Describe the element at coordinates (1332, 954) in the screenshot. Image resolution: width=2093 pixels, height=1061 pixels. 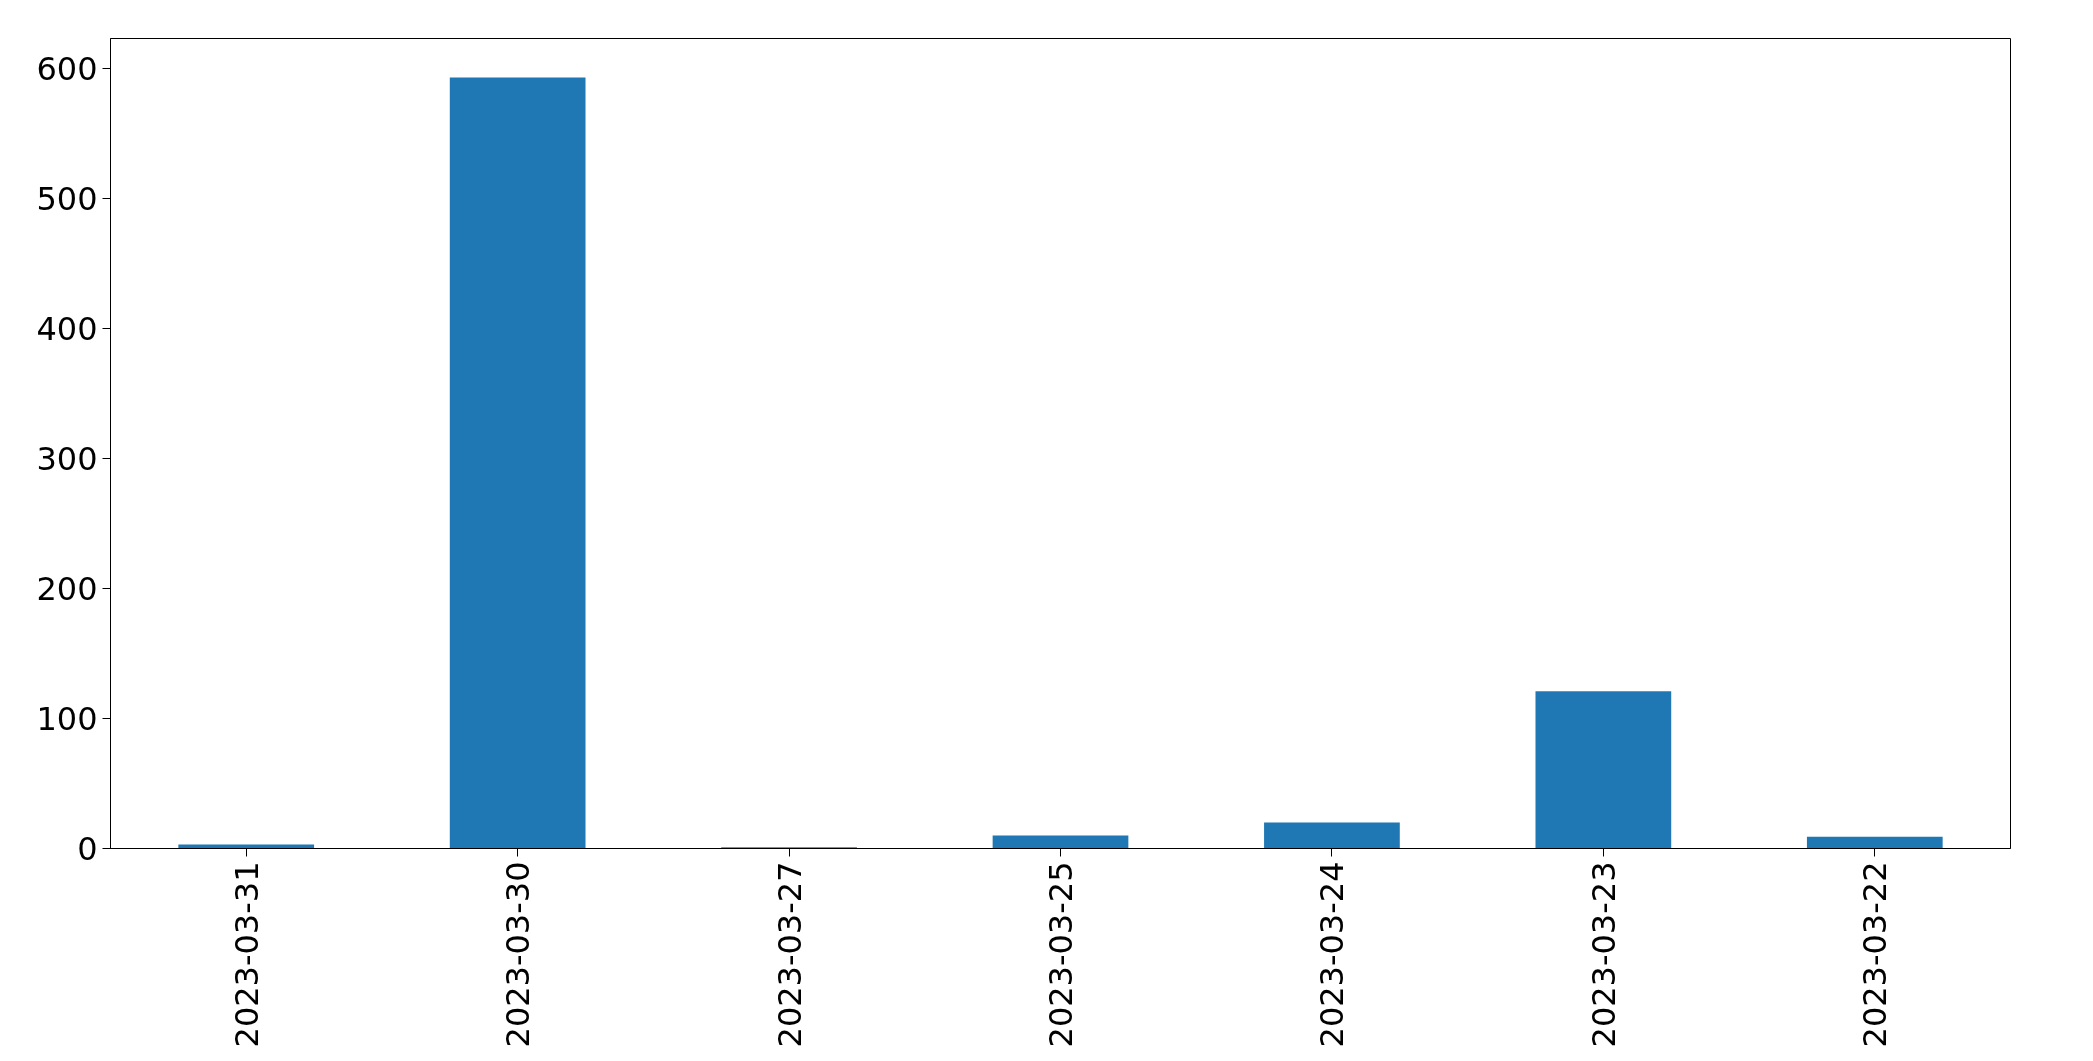
I see `x-tick-label: 2023-03-24` at that location.